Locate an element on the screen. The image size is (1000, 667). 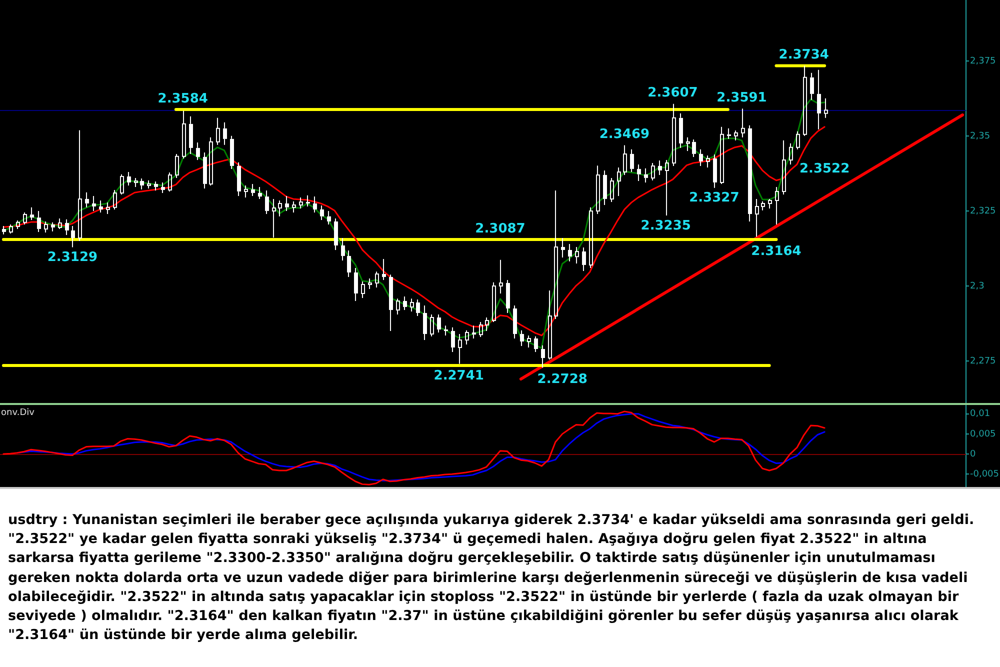
annotation: 2.3734 is located at coordinates (803, 55).